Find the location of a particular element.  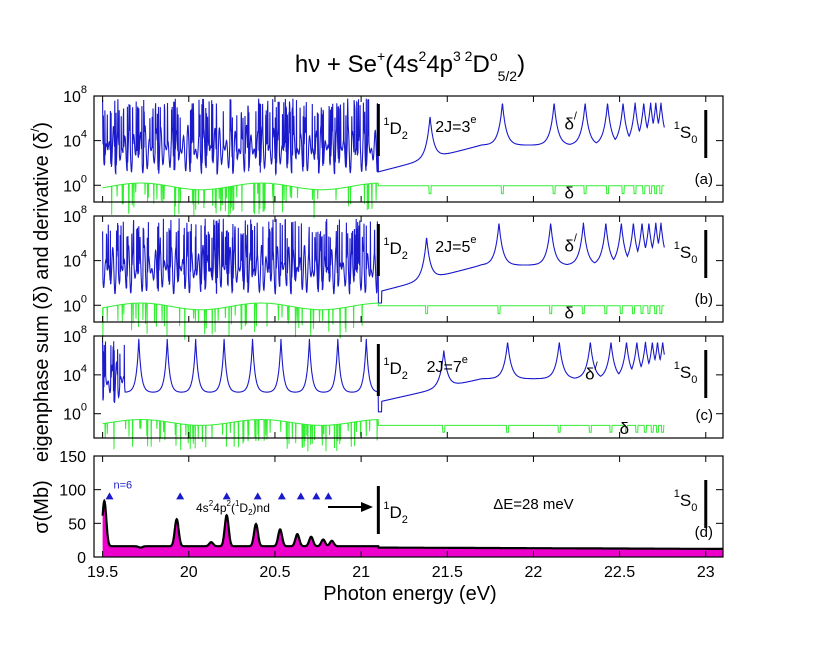

chart-title: hν + Se+(4s24p3 2Do5/2) is located at coordinates (410, 66).